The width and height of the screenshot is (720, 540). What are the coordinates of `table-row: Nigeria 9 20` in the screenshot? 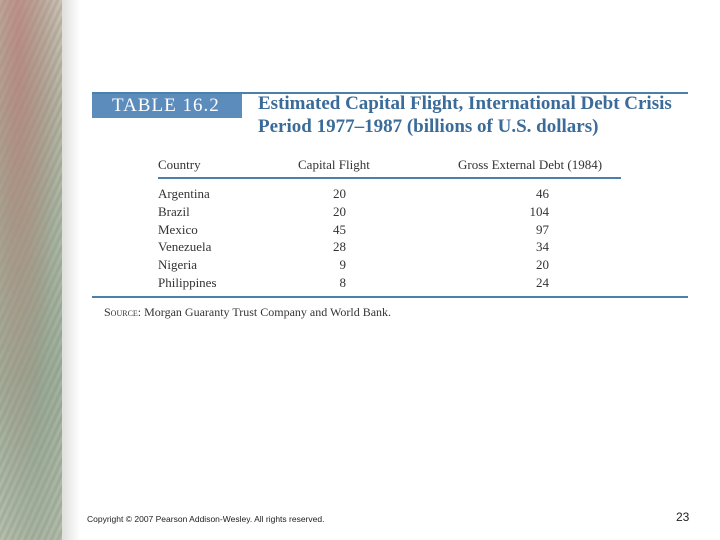 It's located at (389, 265).